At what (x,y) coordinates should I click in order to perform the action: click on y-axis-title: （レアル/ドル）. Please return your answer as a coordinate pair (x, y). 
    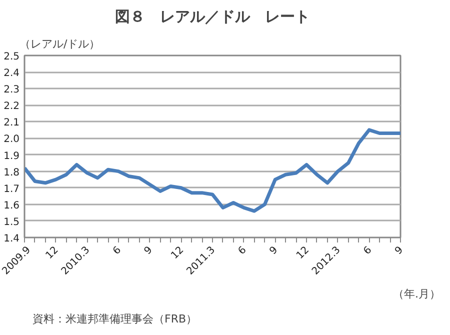
    Looking at the image, I should click on (60, 44).